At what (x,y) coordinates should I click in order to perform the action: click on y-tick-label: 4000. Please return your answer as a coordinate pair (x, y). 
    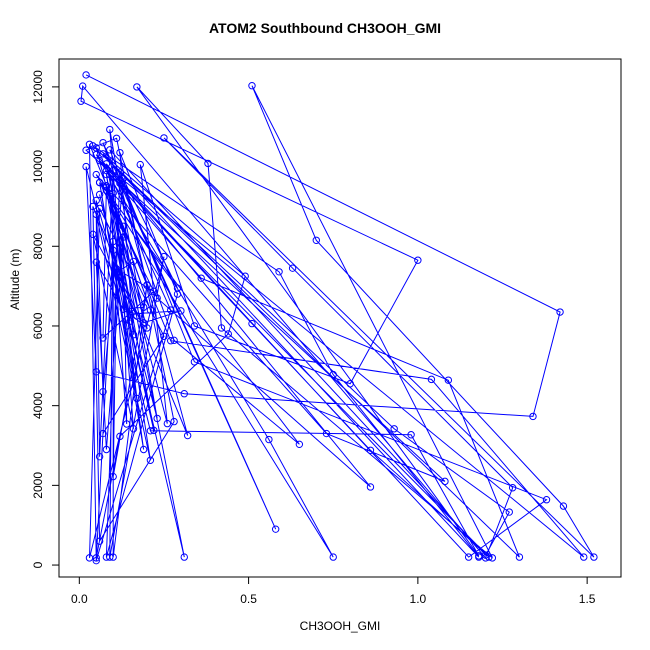
    Looking at the image, I should click on (38, 405).